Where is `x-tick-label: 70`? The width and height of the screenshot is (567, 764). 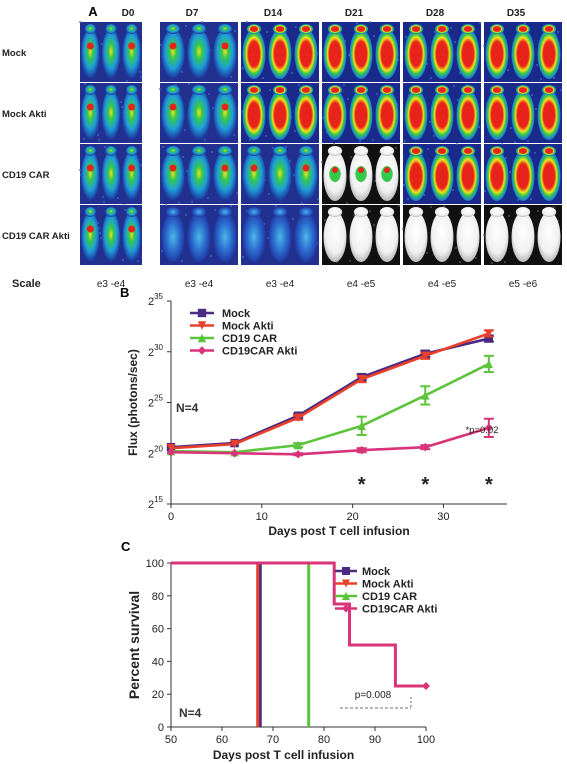
x-tick-label: 70 is located at coordinates (273, 740).